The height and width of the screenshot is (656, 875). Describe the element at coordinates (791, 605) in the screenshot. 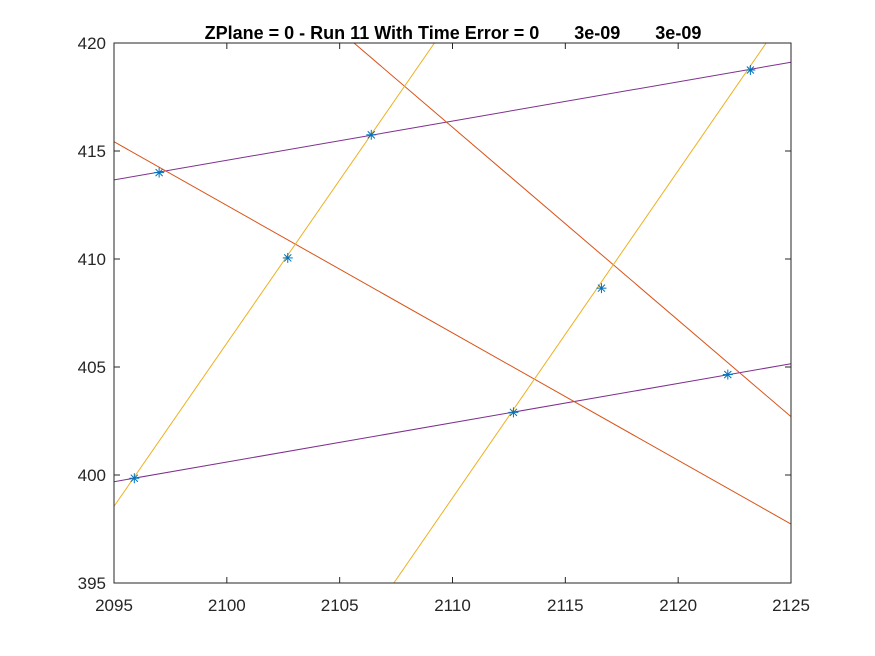

I see `x-tick-label: 2125` at that location.